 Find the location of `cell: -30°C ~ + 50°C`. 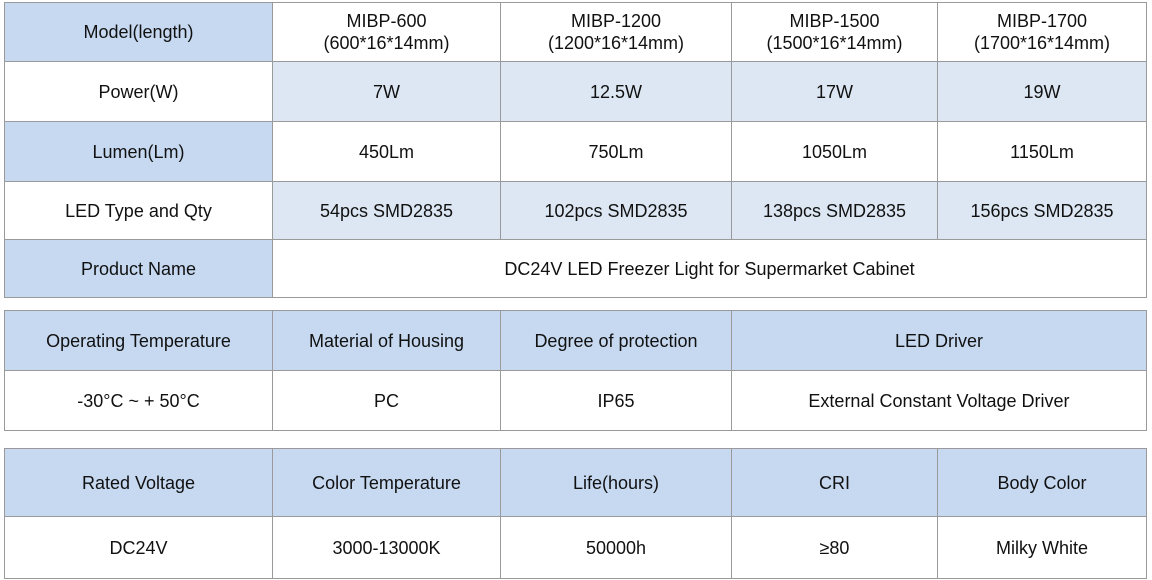

cell: -30°C ~ + 50°C is located at coordinates (138, 400).